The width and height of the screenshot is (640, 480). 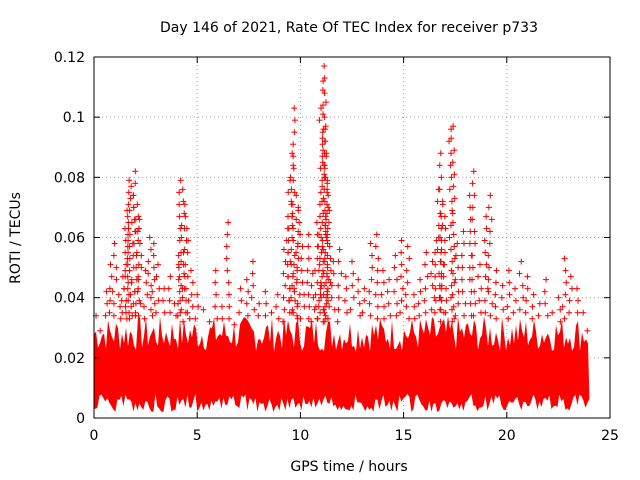 What do you see at coordinates (197, 436) in the screenshot?
I see `x-tick-label: 5` at bounding box center [197, 436].